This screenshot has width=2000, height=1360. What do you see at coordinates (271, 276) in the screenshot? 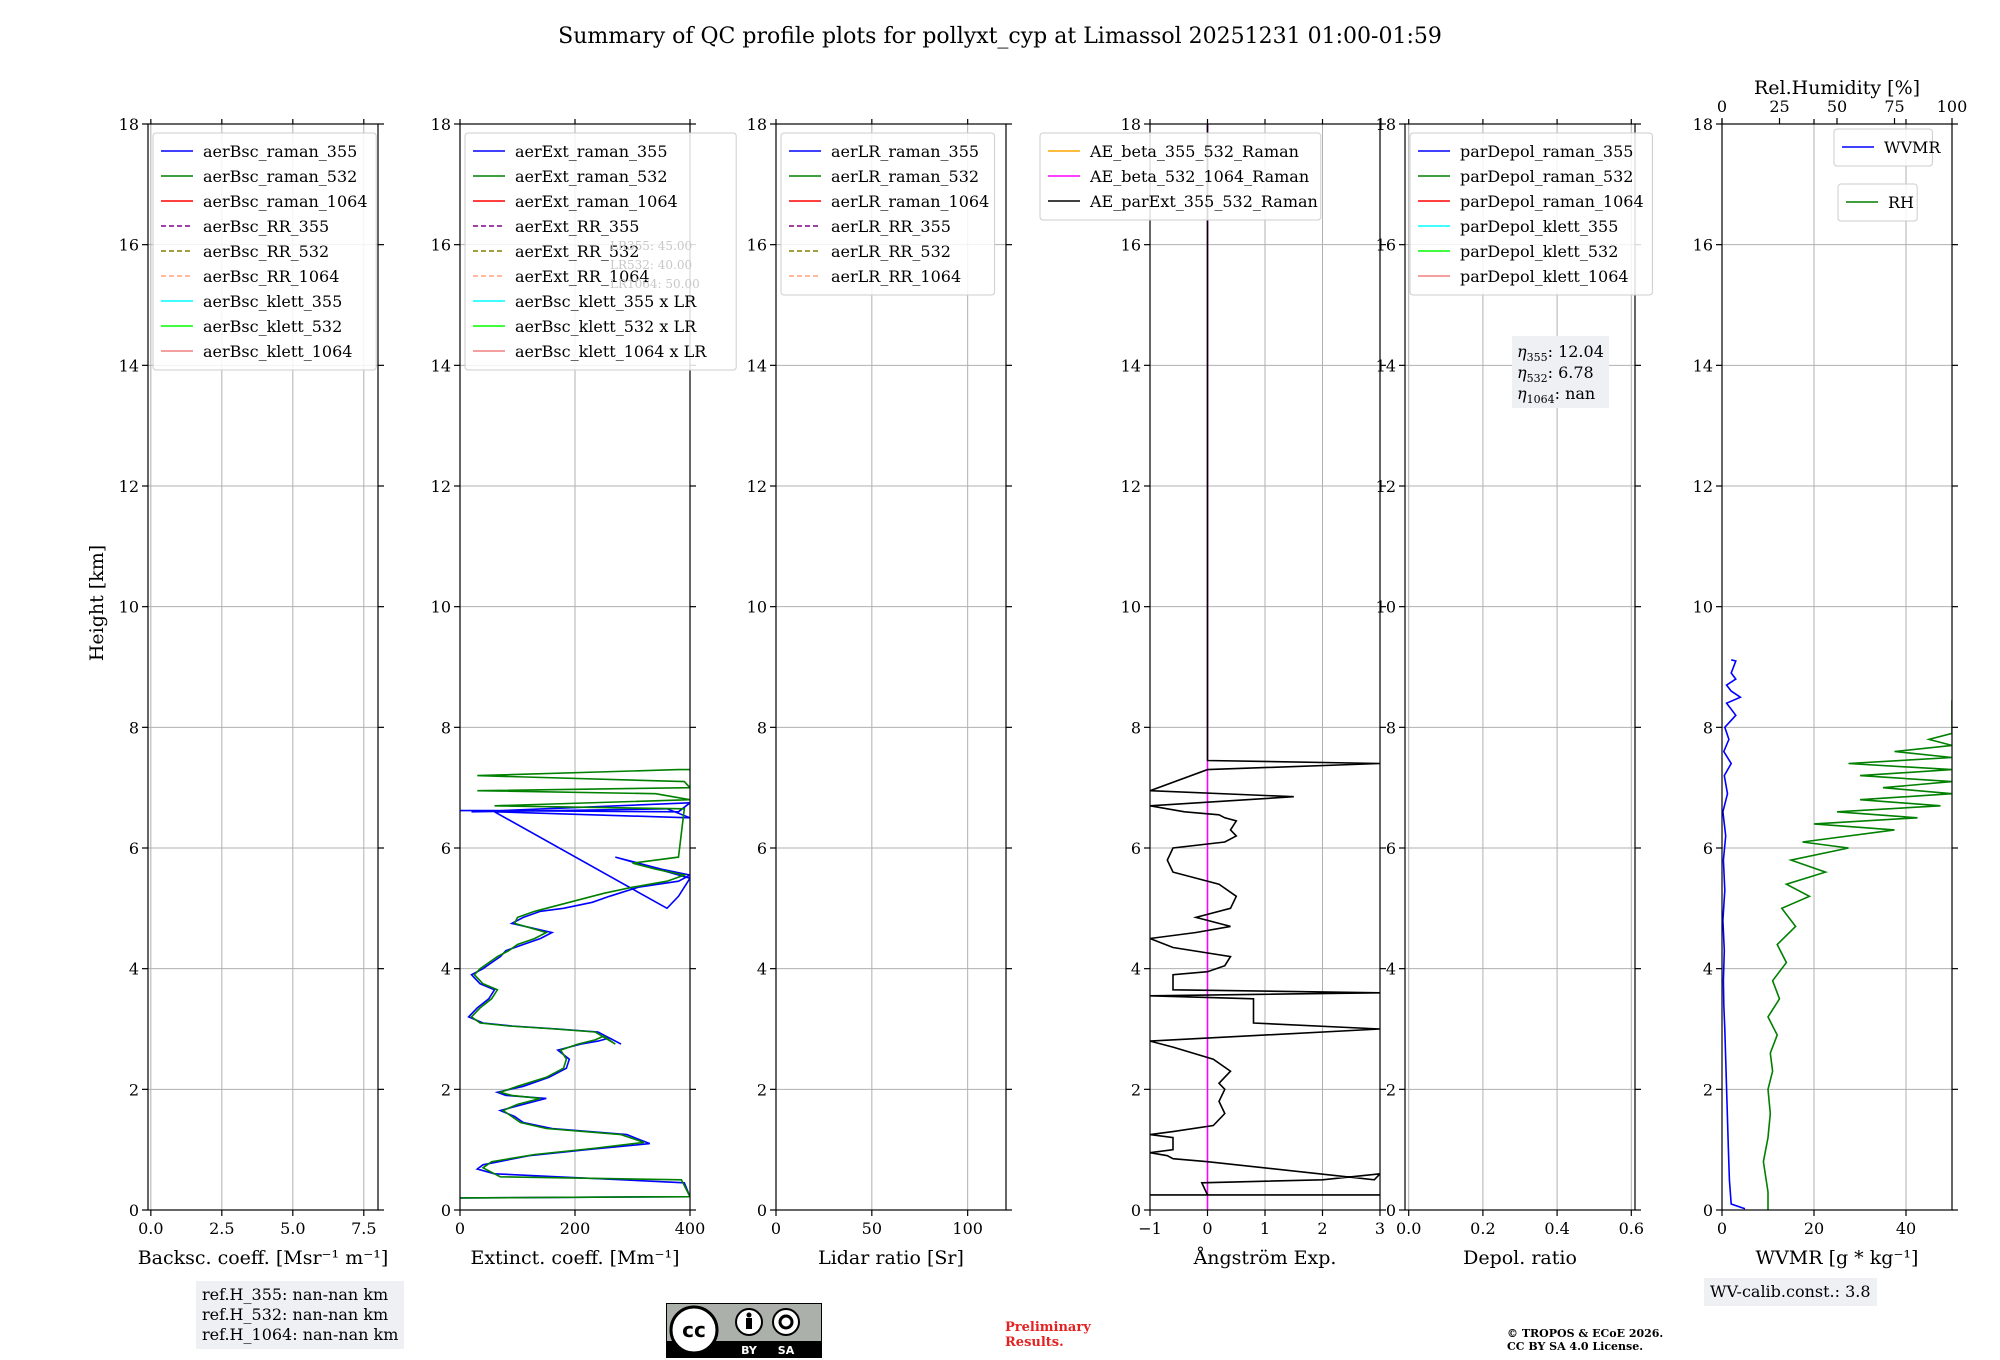
I see `legend-label: aerBsc_RR_1064` at bounding box center [271, 276].